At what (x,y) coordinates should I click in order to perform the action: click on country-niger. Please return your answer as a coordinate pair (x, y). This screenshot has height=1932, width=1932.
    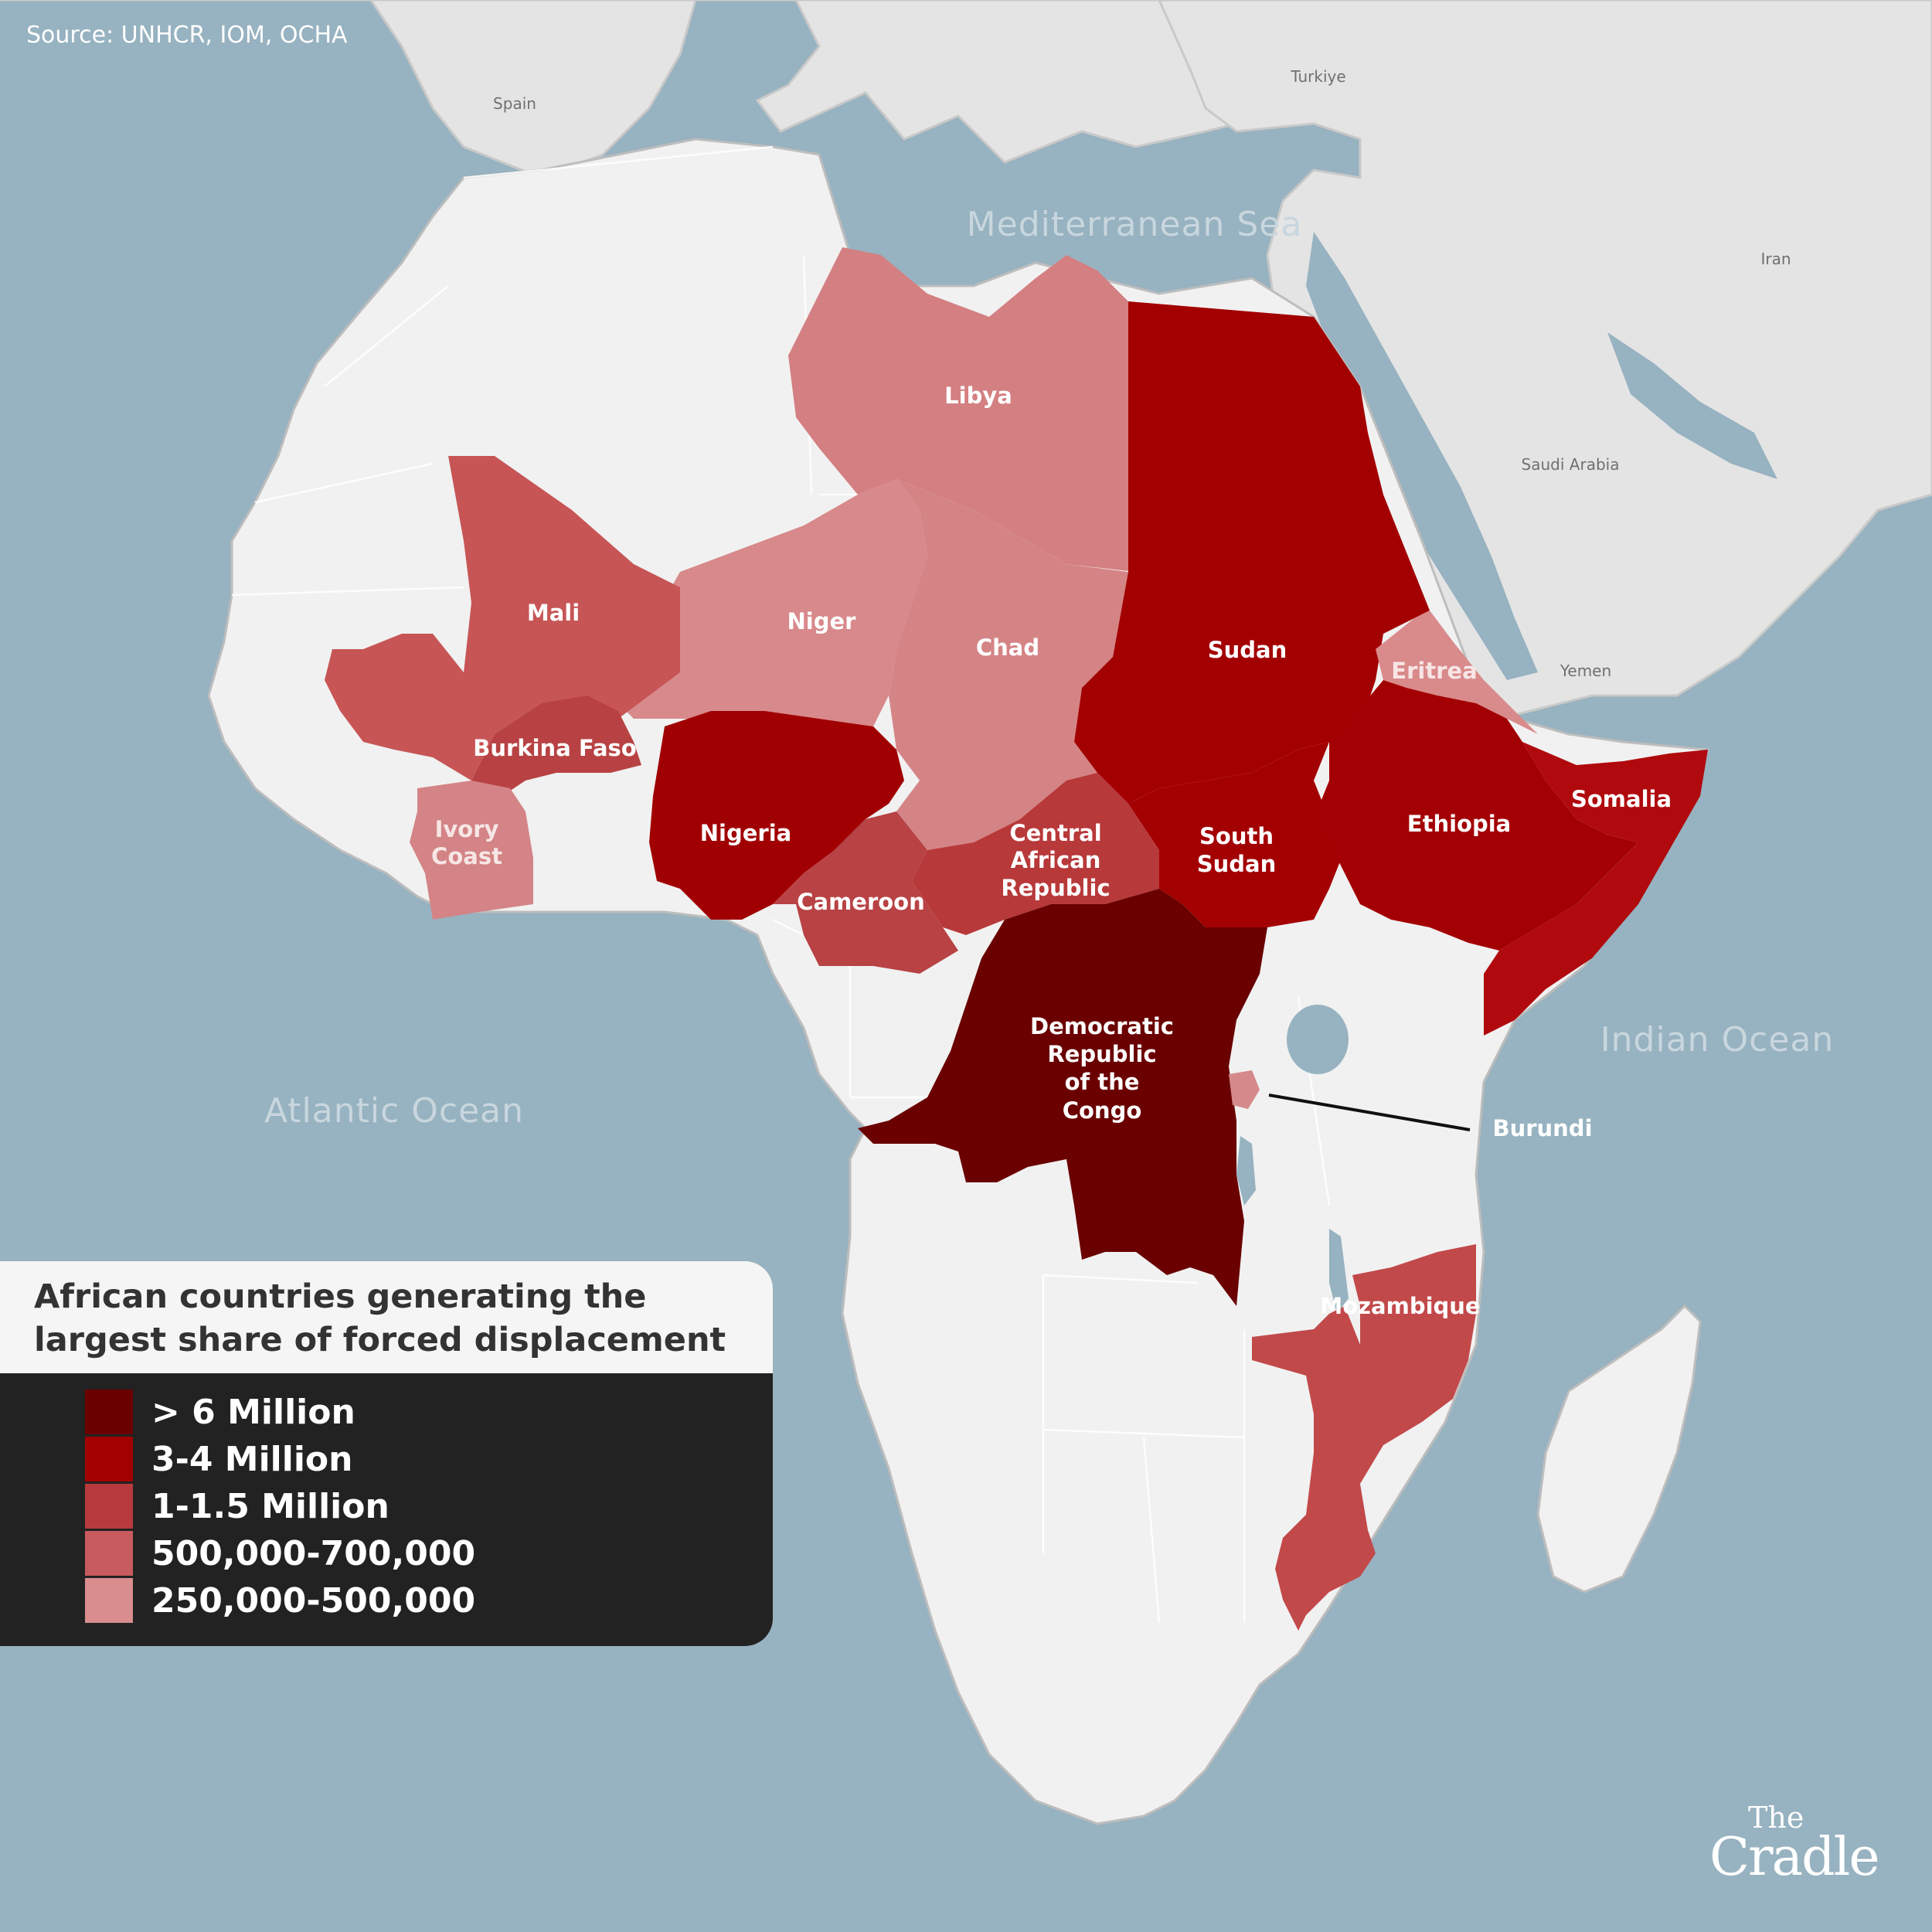
    Looking at the image, I should click on (769, 603).